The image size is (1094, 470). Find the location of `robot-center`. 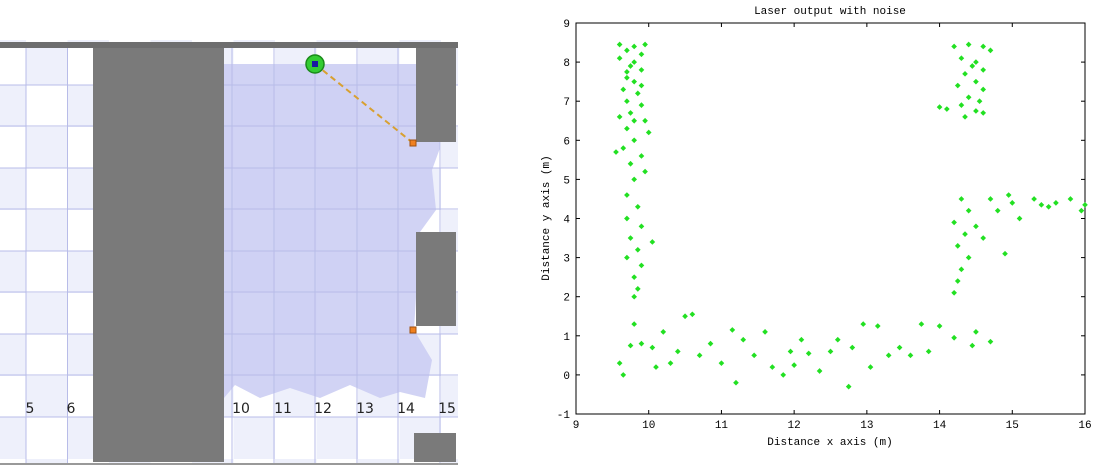

robot-center is located at coordinates (315, 64).